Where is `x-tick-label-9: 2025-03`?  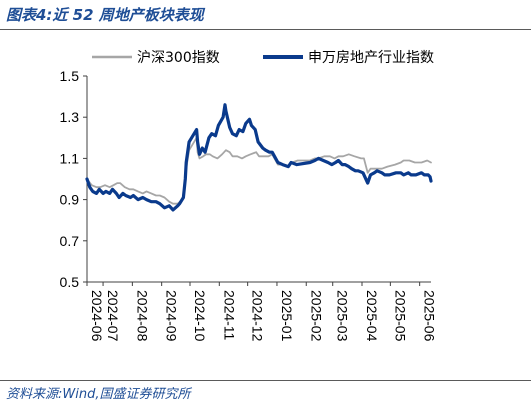 x-tick-label-9: 2025-03 is located at coordinates (343, 316).